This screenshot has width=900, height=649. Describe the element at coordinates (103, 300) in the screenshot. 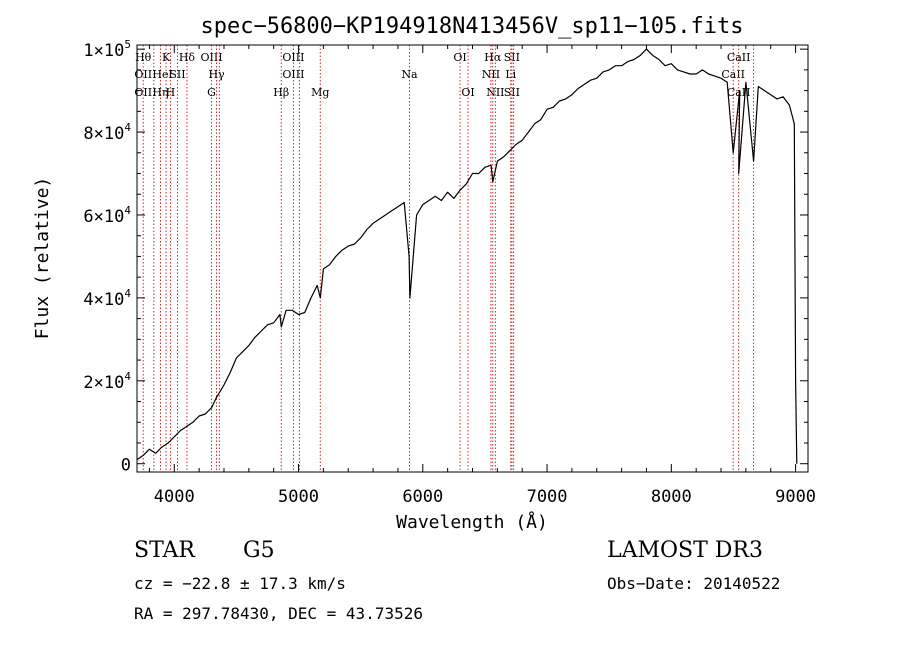

I see `y-tick-mantissa: 4×10` at that location.